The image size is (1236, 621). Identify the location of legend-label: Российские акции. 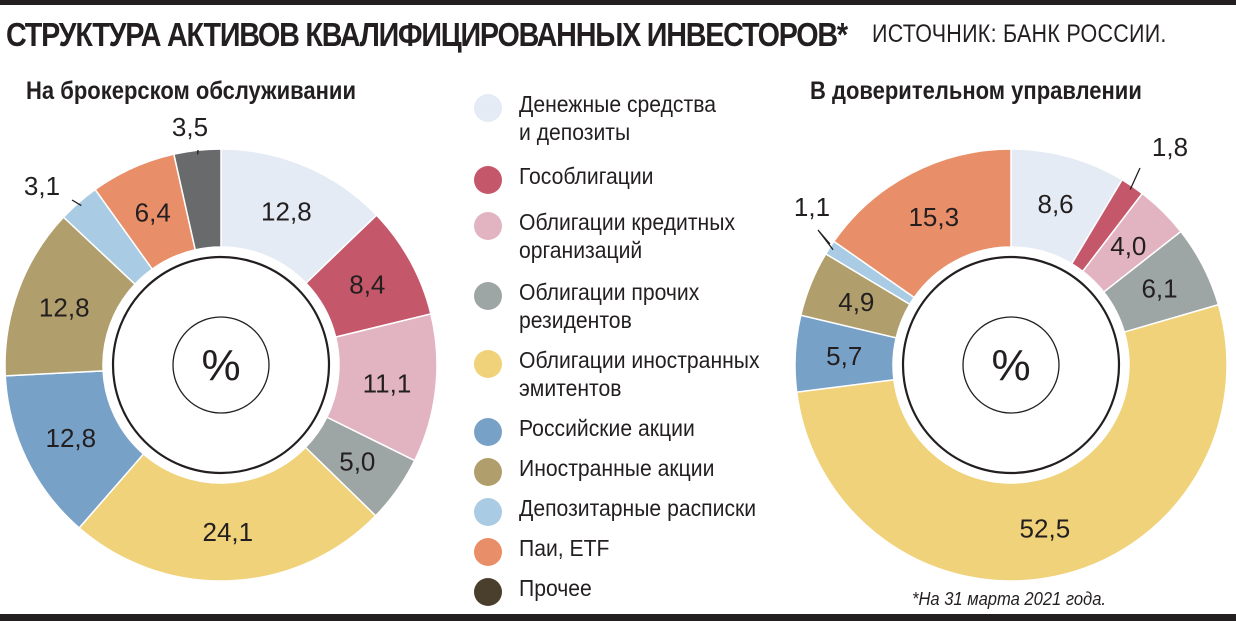
(607, 428).